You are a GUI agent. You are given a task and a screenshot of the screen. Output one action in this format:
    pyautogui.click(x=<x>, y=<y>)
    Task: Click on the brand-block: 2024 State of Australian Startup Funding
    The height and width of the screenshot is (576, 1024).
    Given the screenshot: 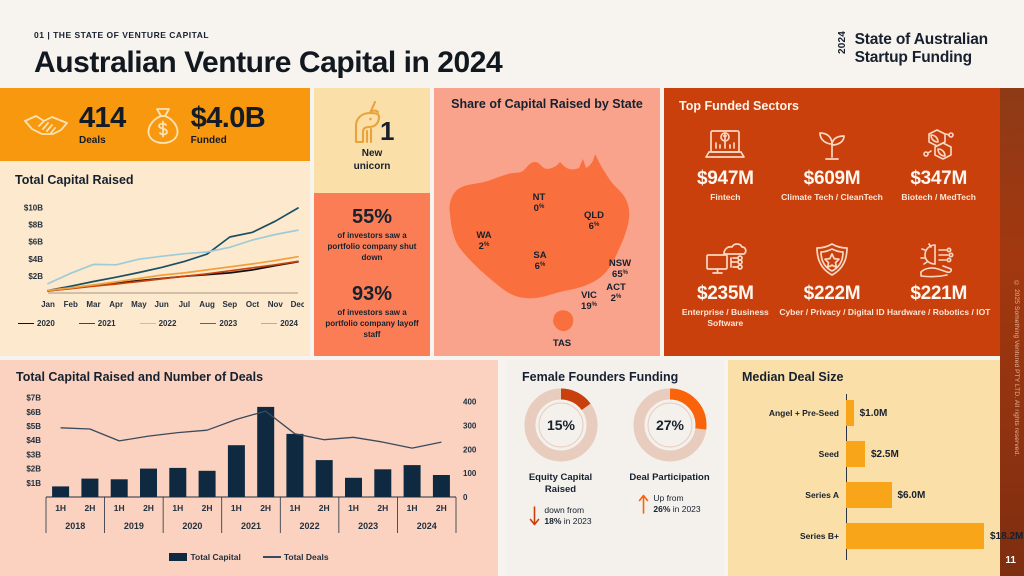 What is the action you would take?
    pyautogui.click(x=912, y=49)
    